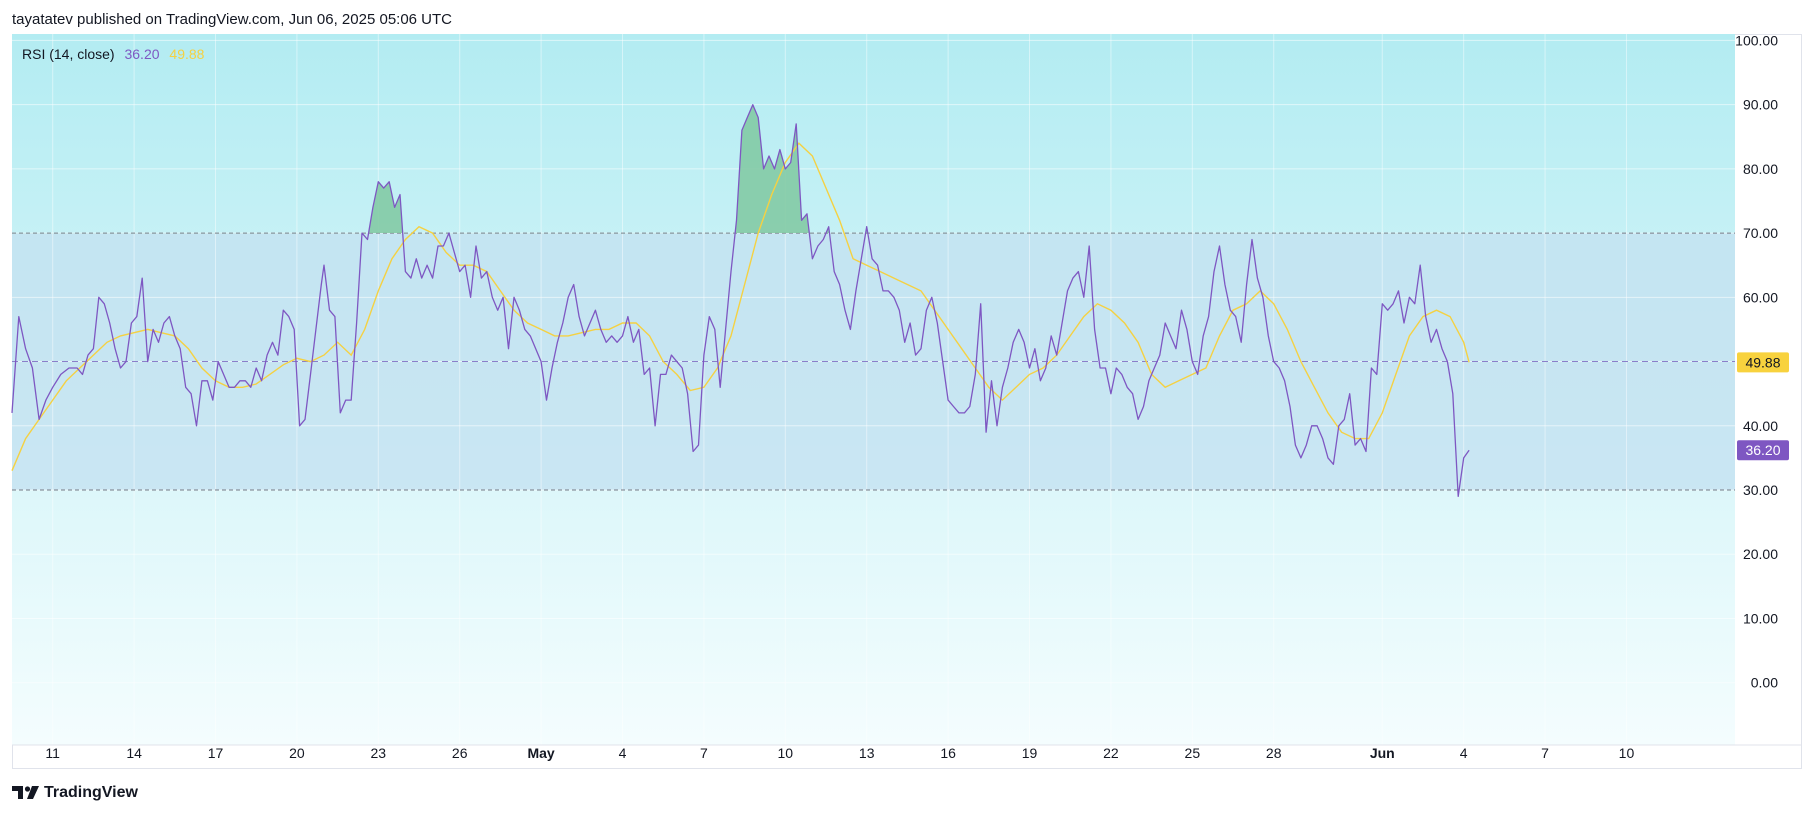 The width and height of the screenshot is (1814, 814). I want to click on legend-indicator-label: RSI (14, close), so click(68, 54).